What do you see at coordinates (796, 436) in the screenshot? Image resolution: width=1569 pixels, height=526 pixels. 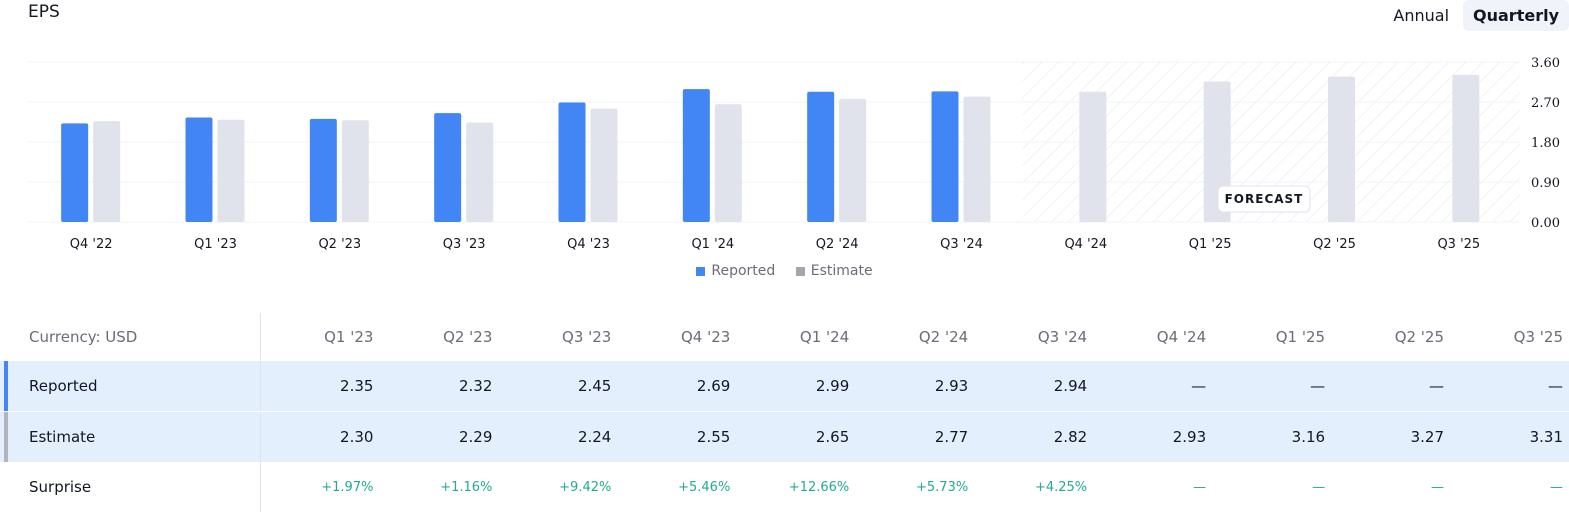 I see `table-cell: 2.65` at bounding box center [796, 436].